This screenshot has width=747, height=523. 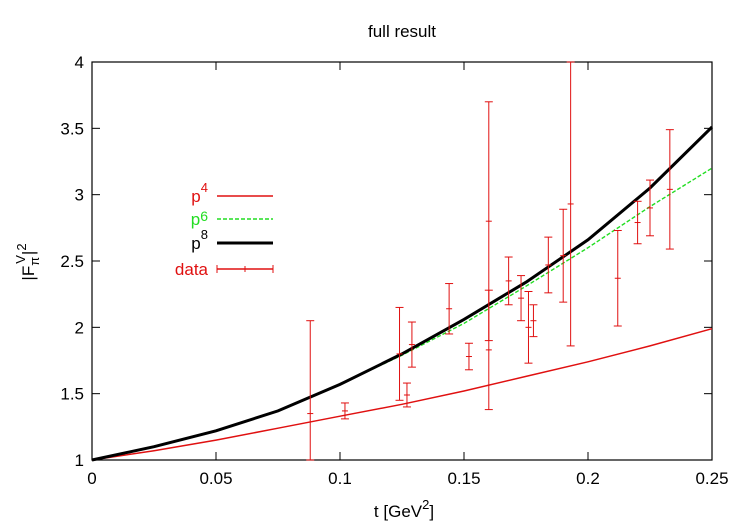 What do you see at coordinates (431, 511) in the screenshot?
I see `x-label-close: ]` at bounding box center [431, 511].